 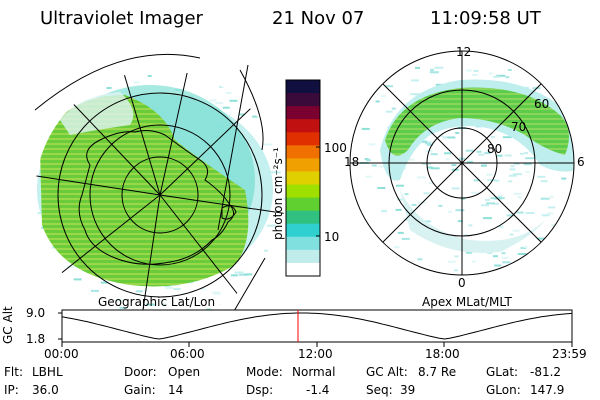 I want to click on glon-label: GLon:, so click(x=503, y=390).